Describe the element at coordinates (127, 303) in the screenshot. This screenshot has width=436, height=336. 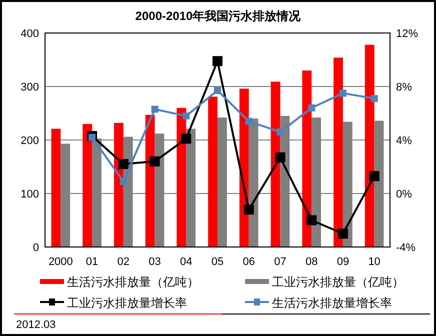
I see `legend-label: 工业污水排放量增长率` at that location.